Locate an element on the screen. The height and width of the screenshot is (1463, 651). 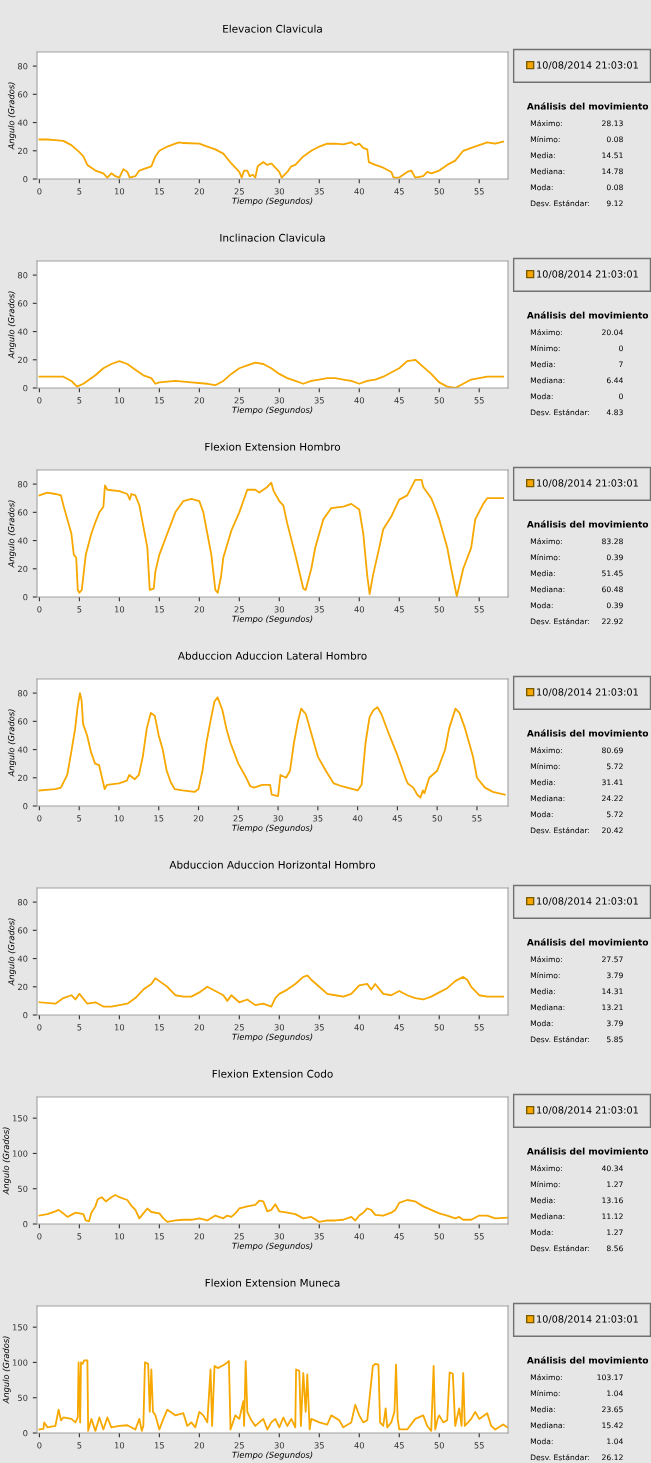
chart-title: Flexion Extension Hombro is located at coordinates (273, 446).